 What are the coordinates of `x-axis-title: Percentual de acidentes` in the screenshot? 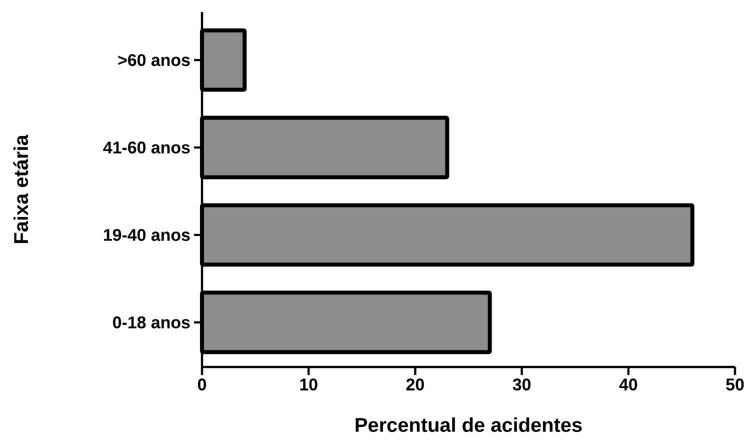 It's located at (469, 424).